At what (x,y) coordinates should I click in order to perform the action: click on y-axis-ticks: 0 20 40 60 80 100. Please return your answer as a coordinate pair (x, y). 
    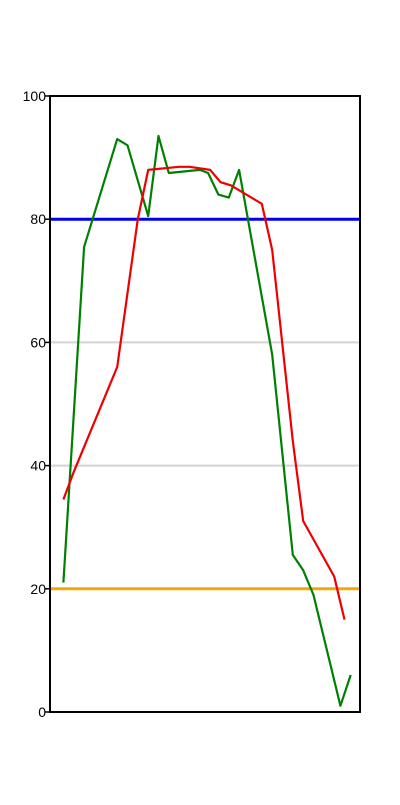
    Looking at the image, I should click on (36, 404).